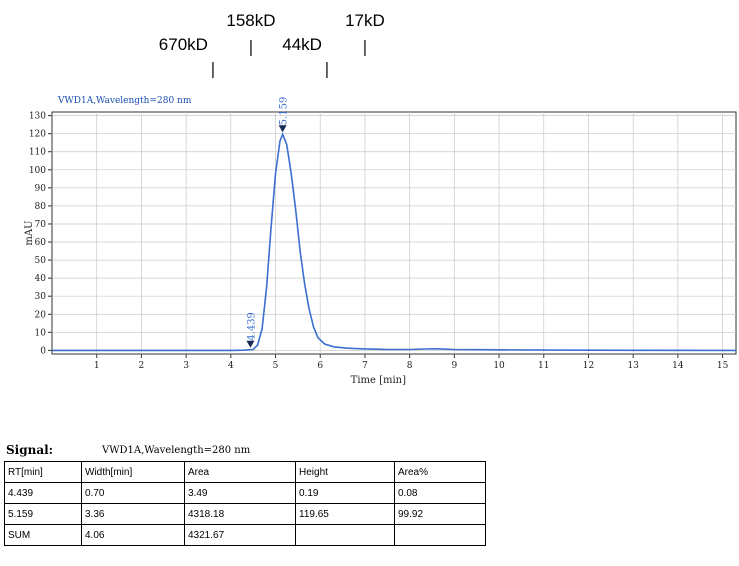 Image resolution: width=739 pixels, height=566 pixels. Describe the element at coordinates (272, 44) in the screenshot. I see `molecular-weight-markers: 670kD 158kD 44kD 17kD` at that location.